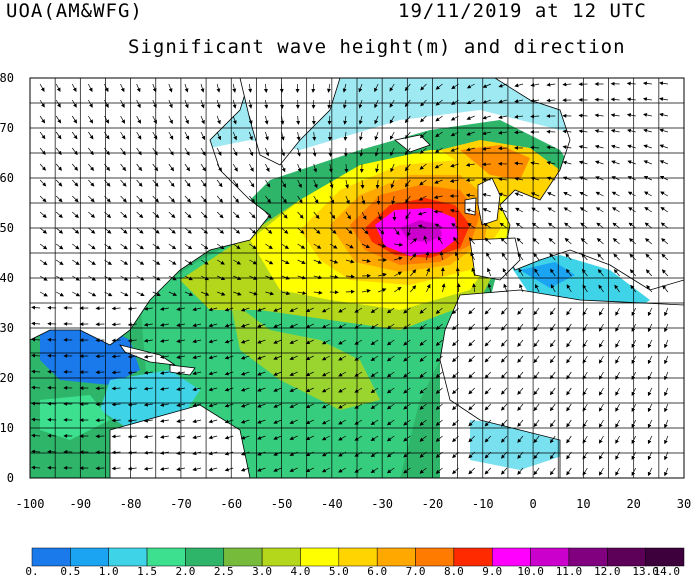 The height and width of the screenshot is (577, 700). Describe the element at coordinates (109, 571) in the screenshot. I see `colorbar-label: 1.0` at that location.